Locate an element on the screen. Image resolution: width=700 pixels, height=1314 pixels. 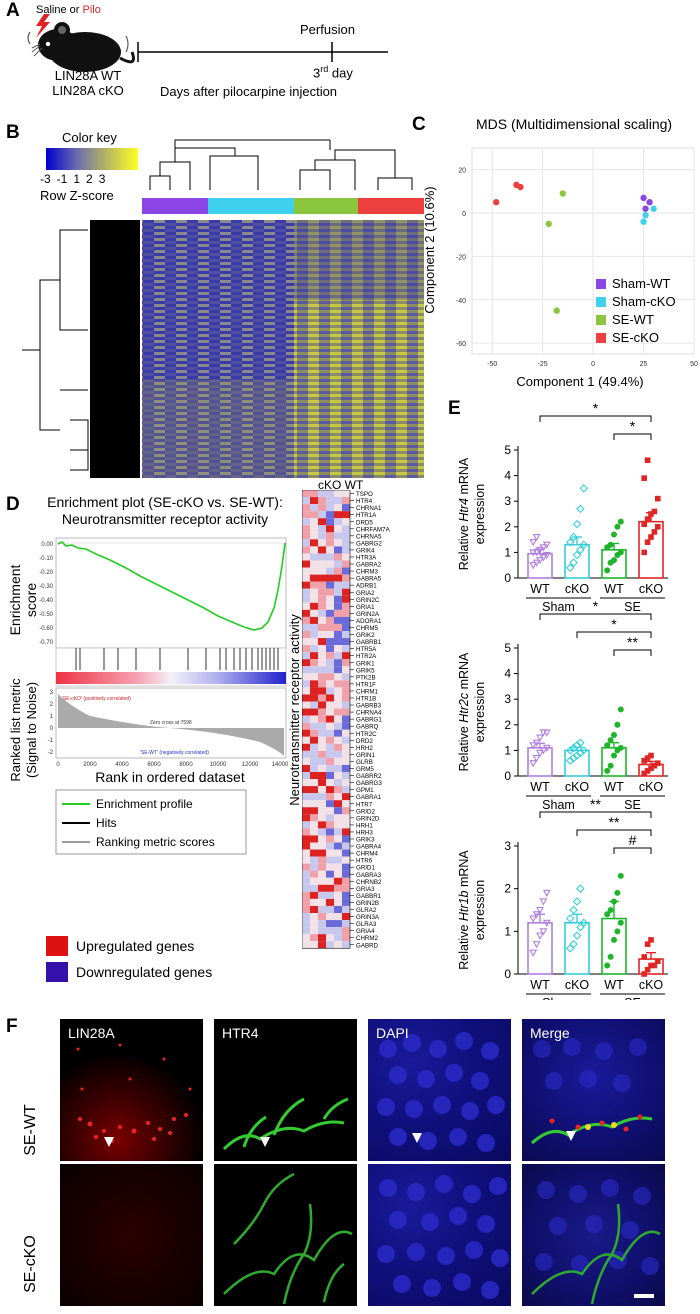
gene-label: GRIA4 is located at coordinates (365, 931).